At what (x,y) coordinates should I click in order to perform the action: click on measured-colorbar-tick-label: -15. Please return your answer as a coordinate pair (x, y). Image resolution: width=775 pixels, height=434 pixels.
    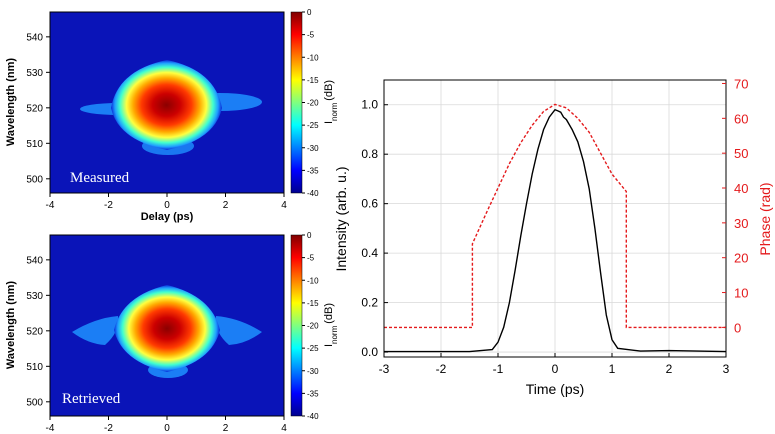
    Looking at the image, I should click on (313, 80).